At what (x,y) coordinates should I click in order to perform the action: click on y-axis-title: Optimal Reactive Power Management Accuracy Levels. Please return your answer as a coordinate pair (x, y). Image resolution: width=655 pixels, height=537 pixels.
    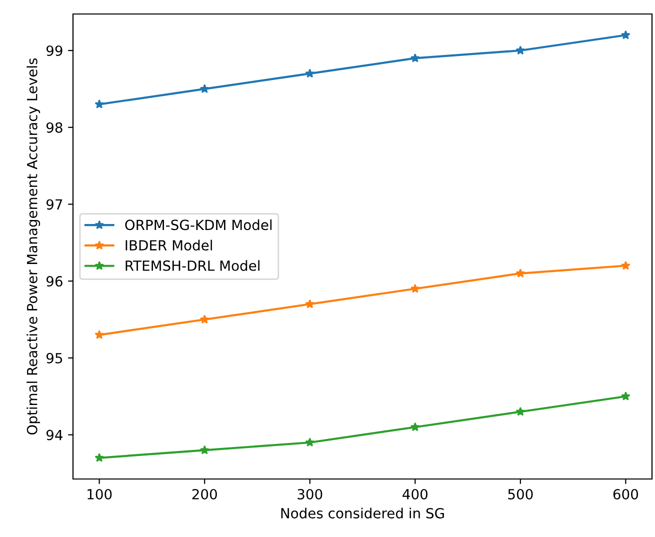
    Looking at the image, I should click on (33, 246).